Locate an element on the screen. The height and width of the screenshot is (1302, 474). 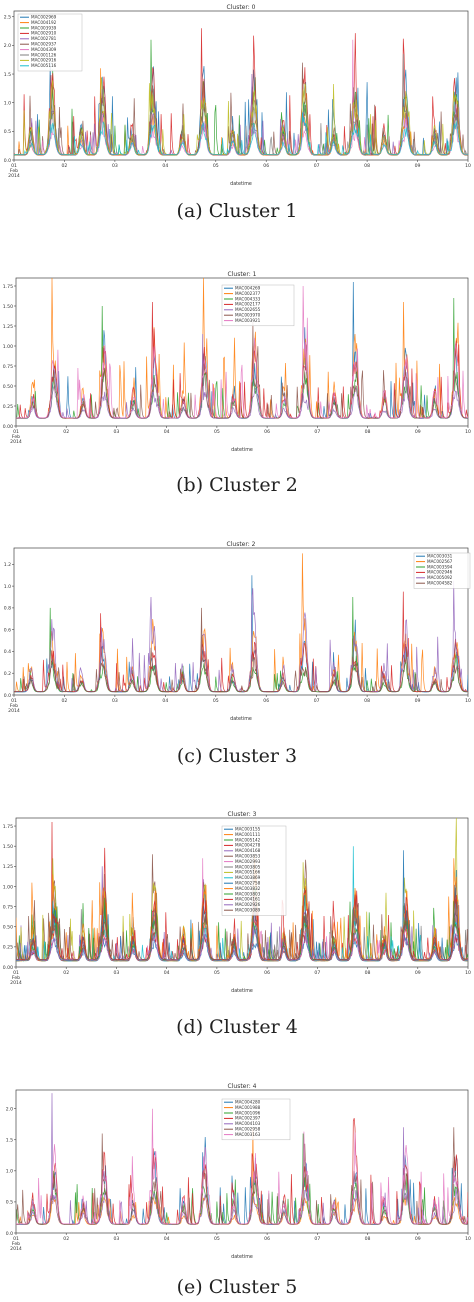
chart-caption-4: (e) Cluster 5 is located at coordinates (237, 1287).